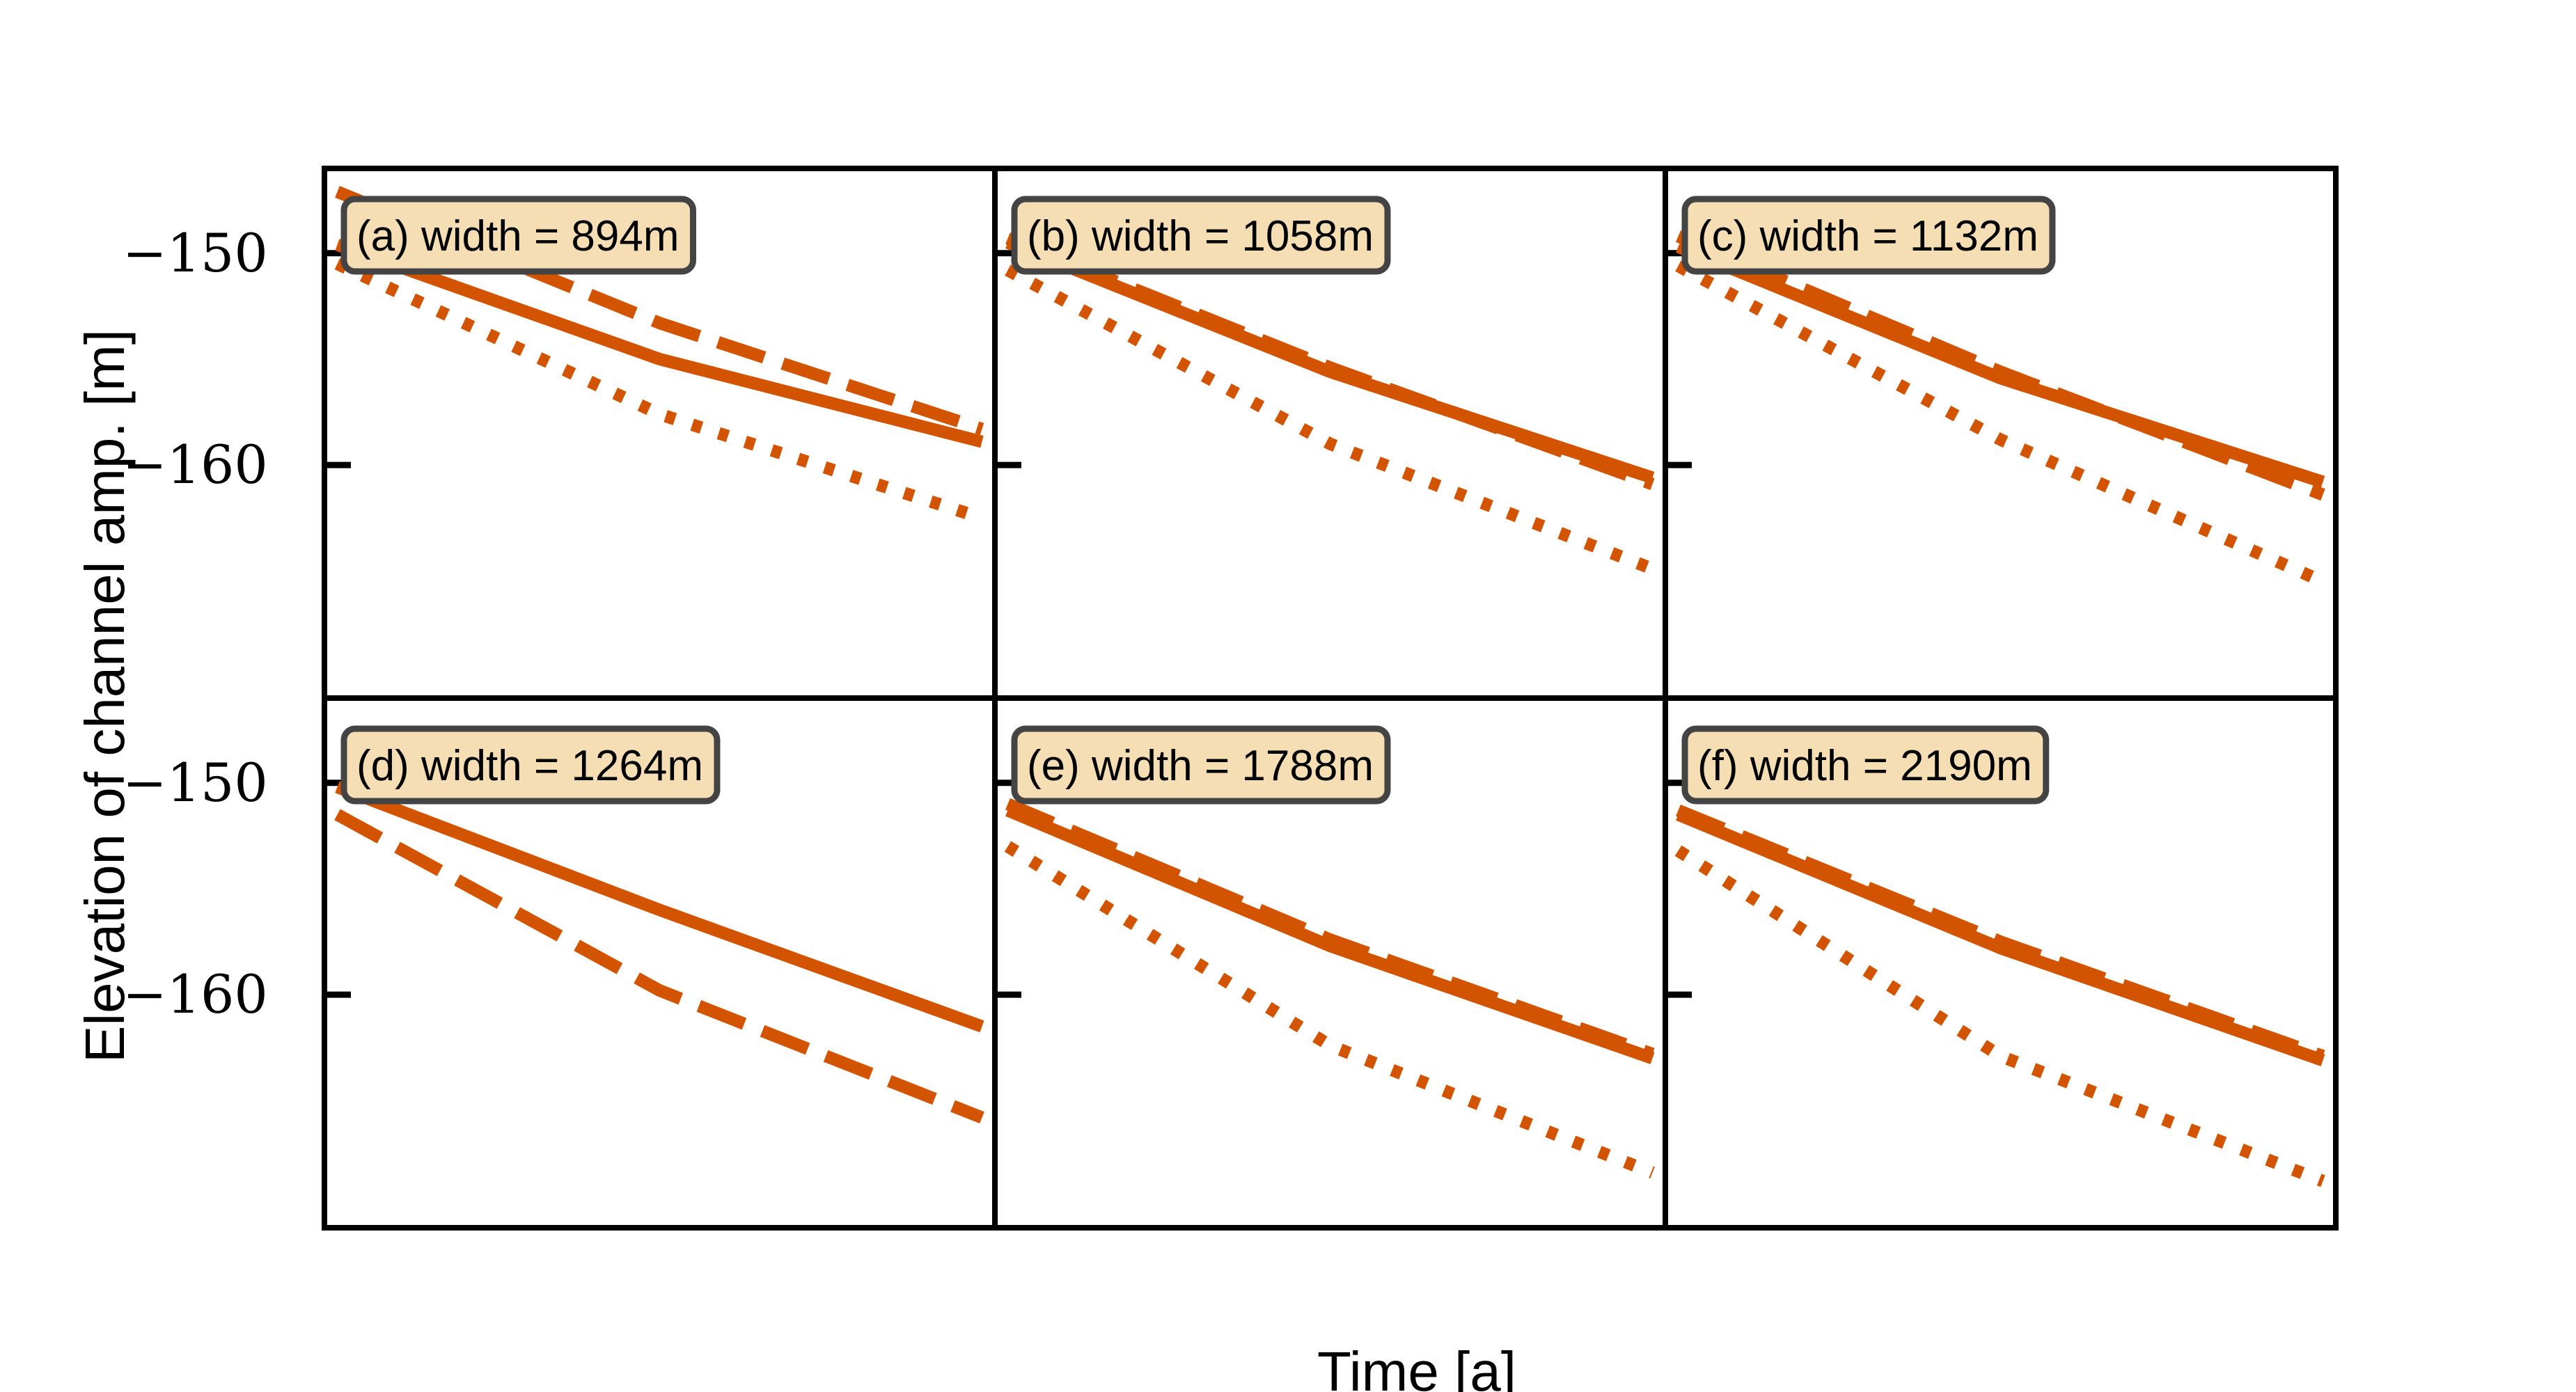 The width and height of the screenshot is (2576, 1392). Describe the element at coordinates (1416, 1366) in the screenshot. I see `x-axis-label: Time [a]` at that location.